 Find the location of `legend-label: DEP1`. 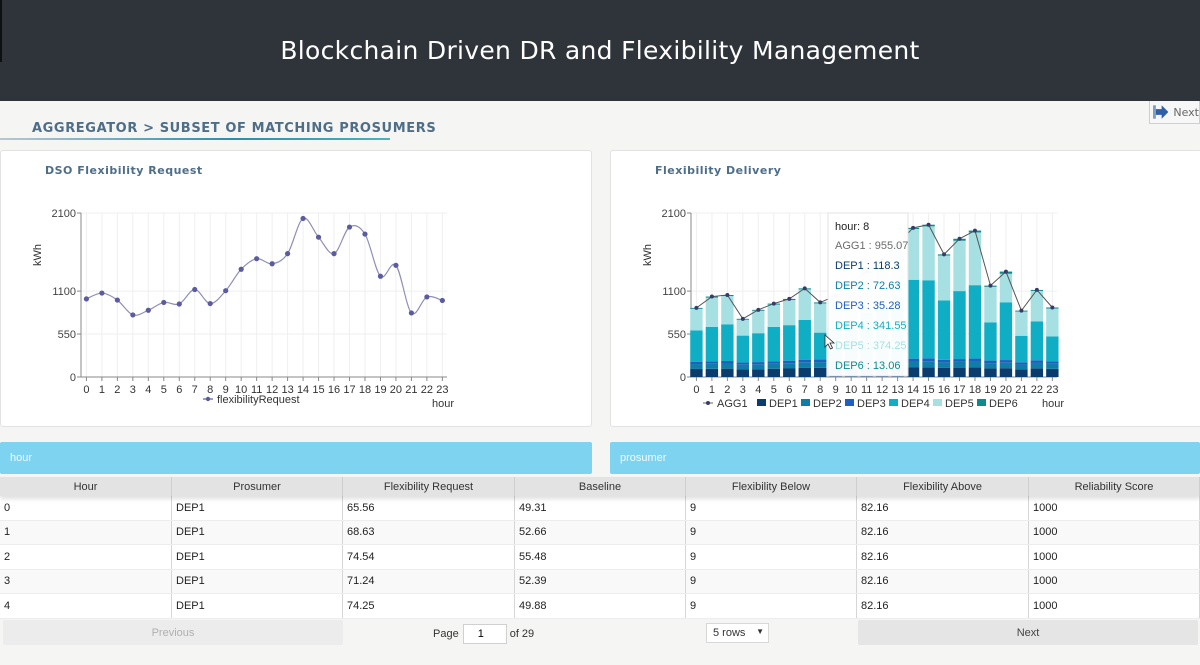

legend-label: DEP1 is located at coordinates (783, 404).